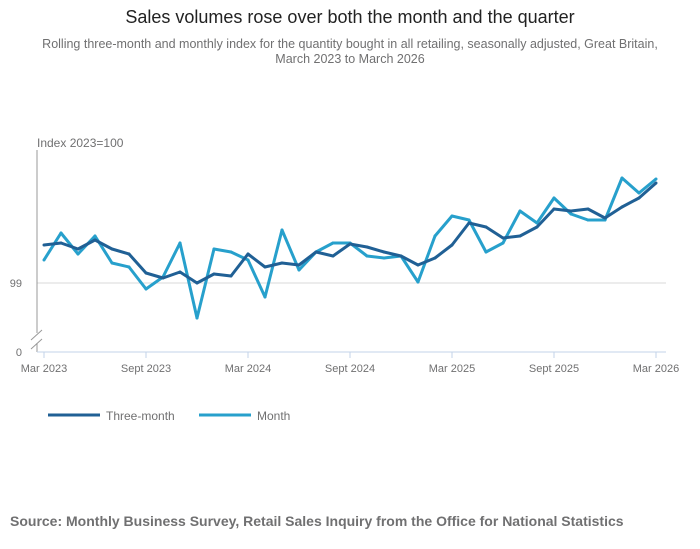 The width and height of the screenshot is (700, 549). What do you see at coordinates (16, 284) in the screenshot?
I see `y-tick-label-99: 99` at bounding box center [16, 284].